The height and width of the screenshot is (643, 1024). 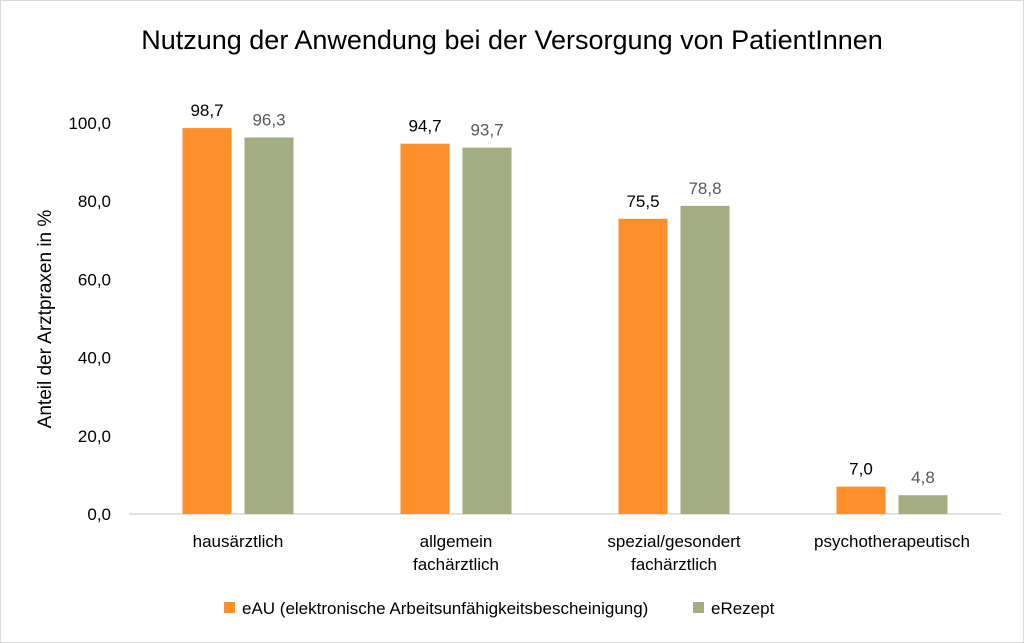 I want to click on y-tick-label: 80,0, so click(x=94, y=201).